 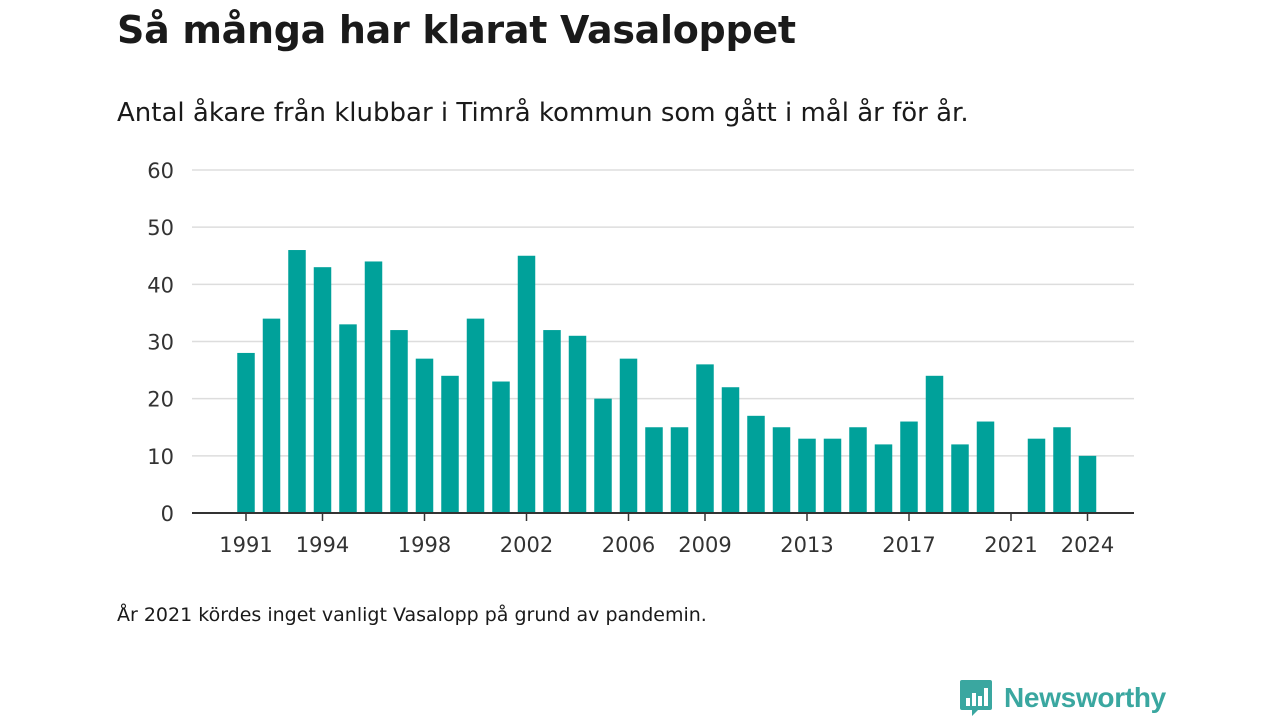 What do you see at coordinates (908, 545) in the screenshot?
I see `x-tick-label: 2017` at bounding box center [908, 545].